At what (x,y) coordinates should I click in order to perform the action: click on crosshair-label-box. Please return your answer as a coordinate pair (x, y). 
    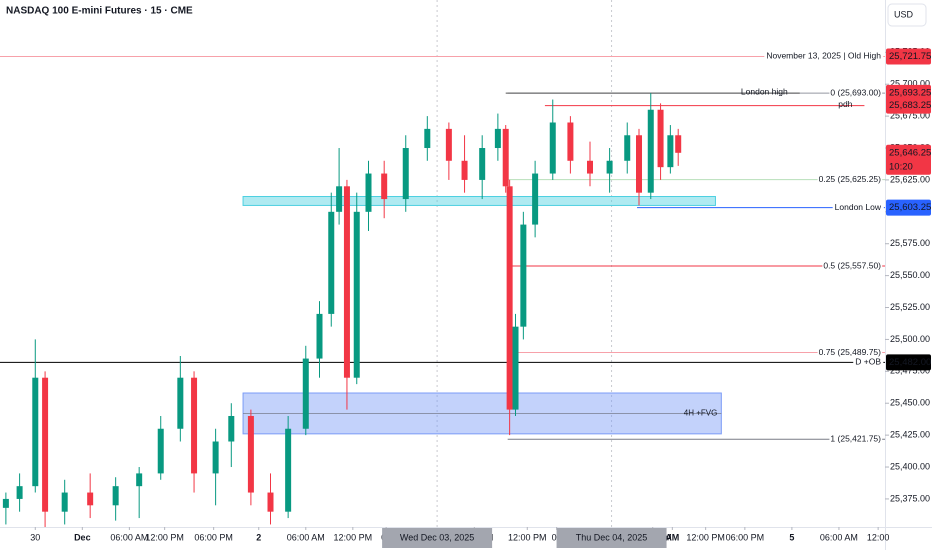
    Looking at the image, I should click on (611, 538).